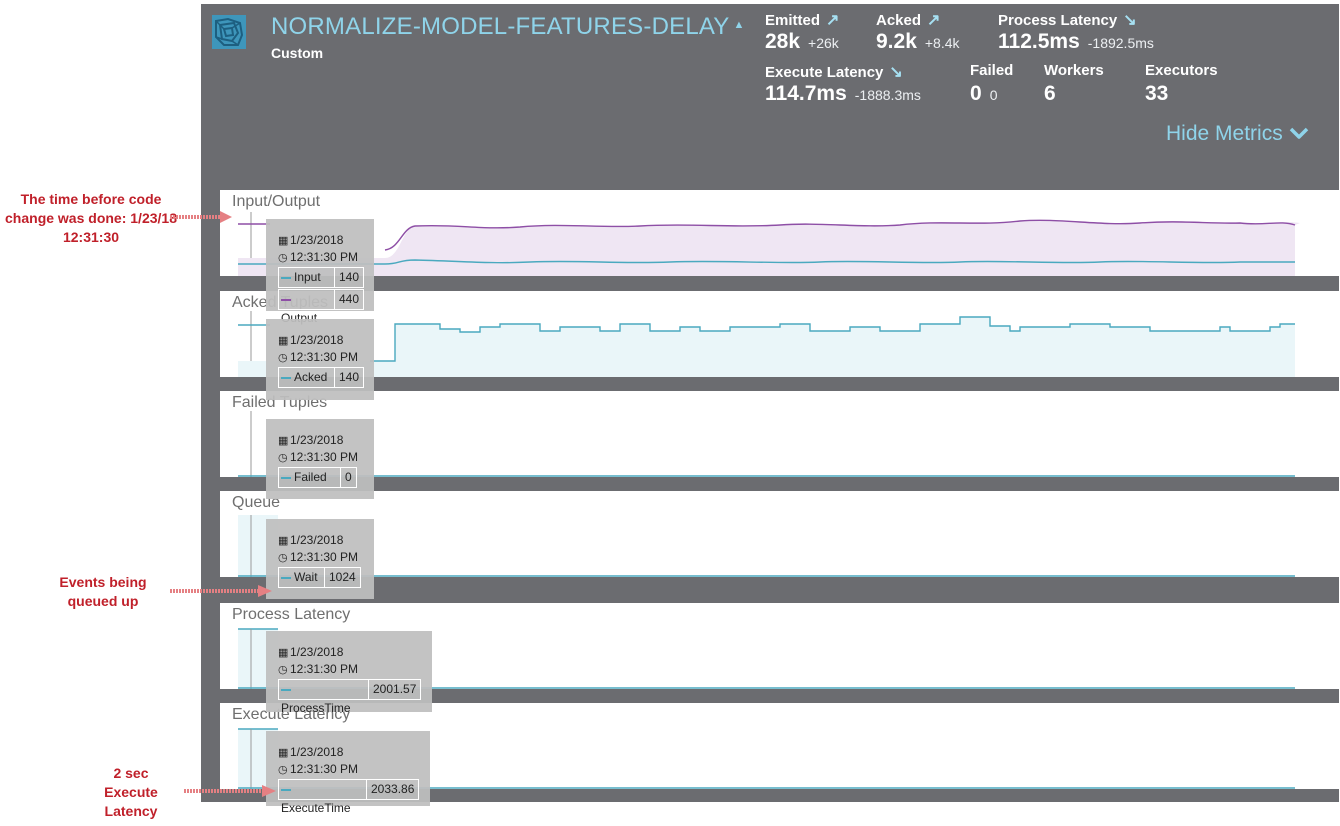  I want to click on annotation-arrow-code-change, so click(201, 217).